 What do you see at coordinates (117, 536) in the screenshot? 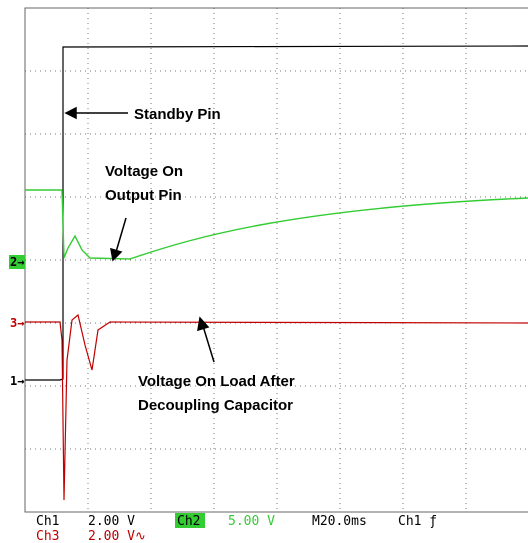
I see `ch3-scale: 2.00 V∿` at bounding box center [117, 536].